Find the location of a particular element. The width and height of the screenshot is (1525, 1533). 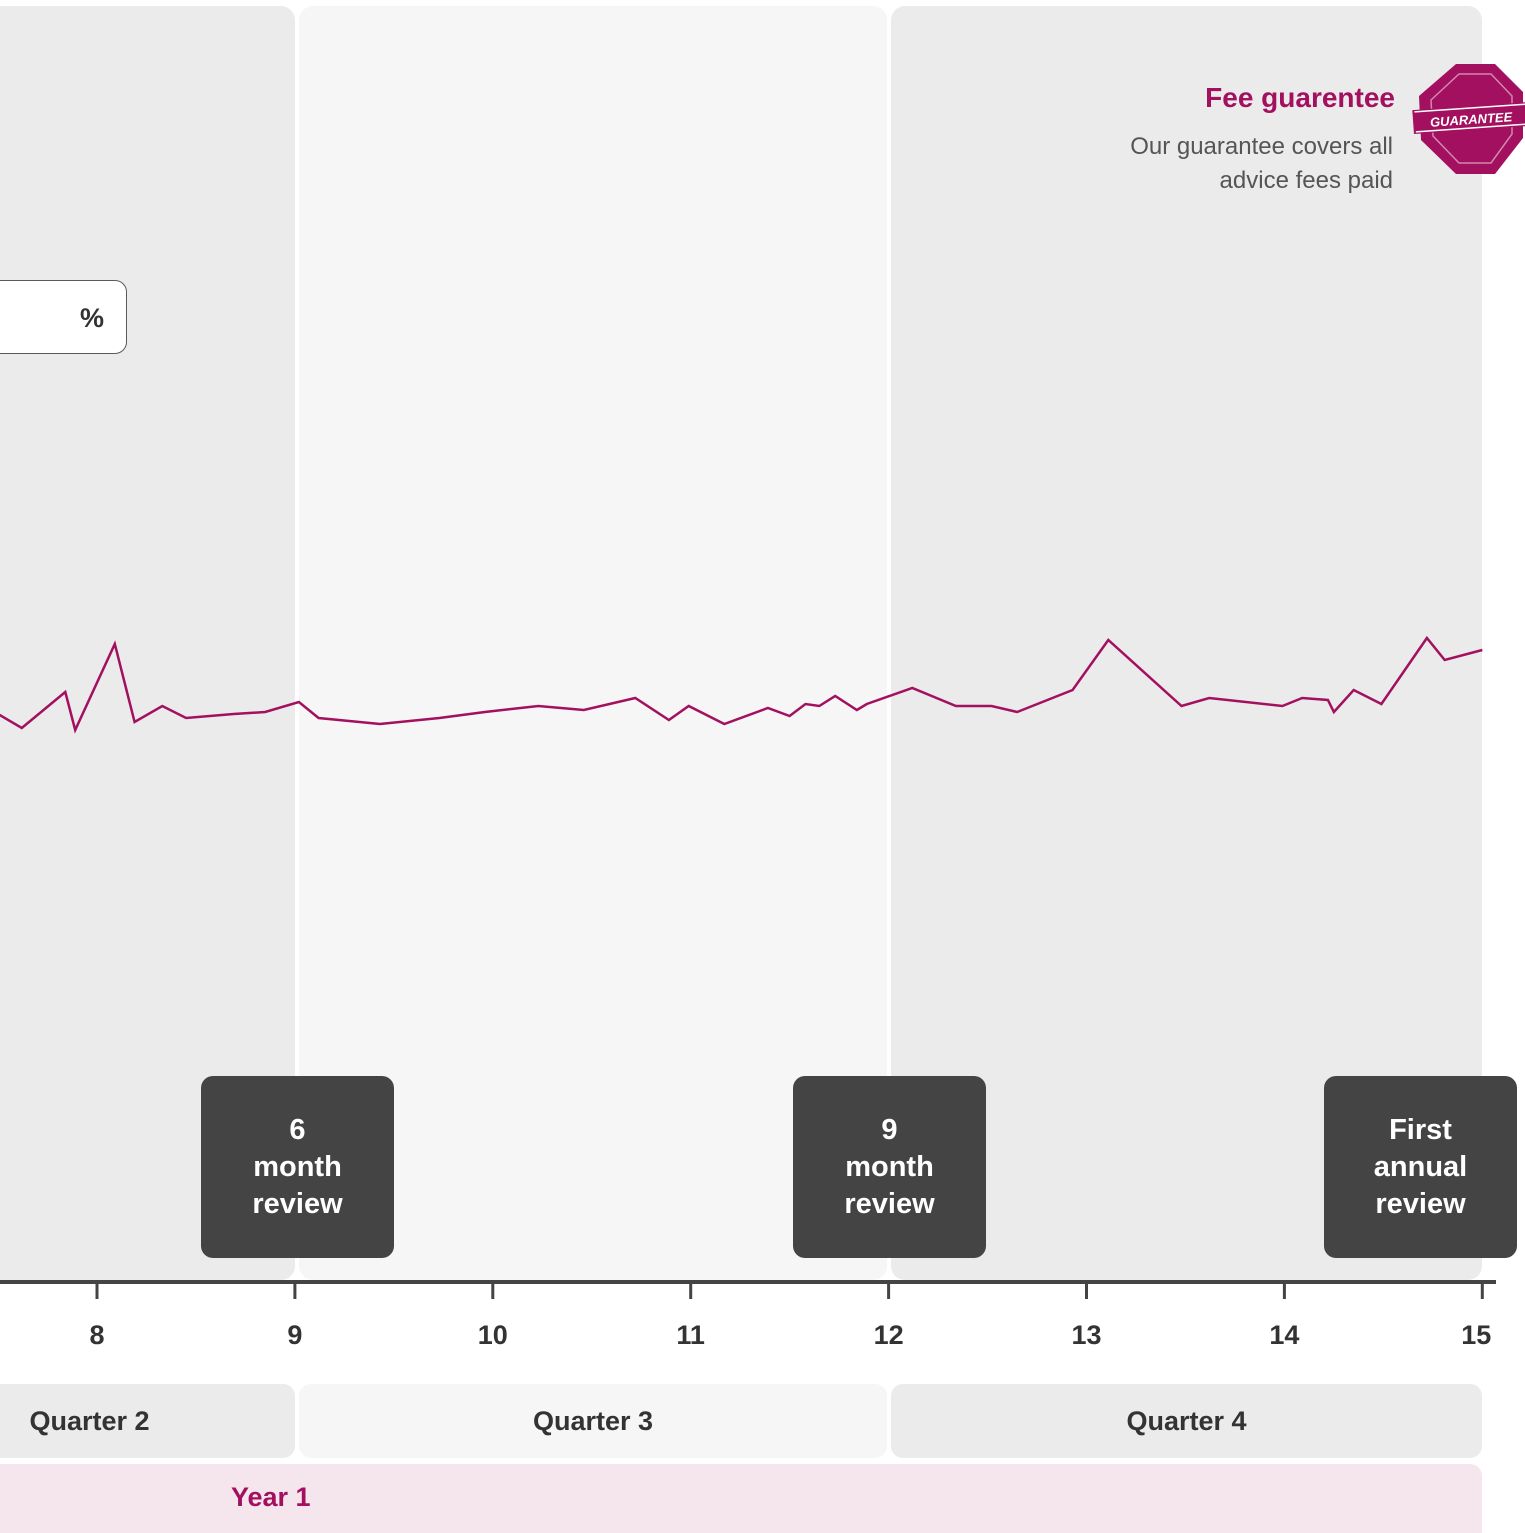

review-line: First is located at coordinates (1420, 1129).